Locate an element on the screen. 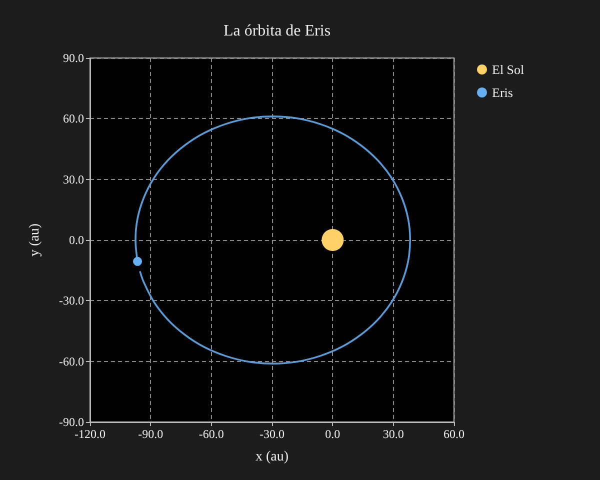  x-tick-label: -60.0 is located at coordinates (211, 434).